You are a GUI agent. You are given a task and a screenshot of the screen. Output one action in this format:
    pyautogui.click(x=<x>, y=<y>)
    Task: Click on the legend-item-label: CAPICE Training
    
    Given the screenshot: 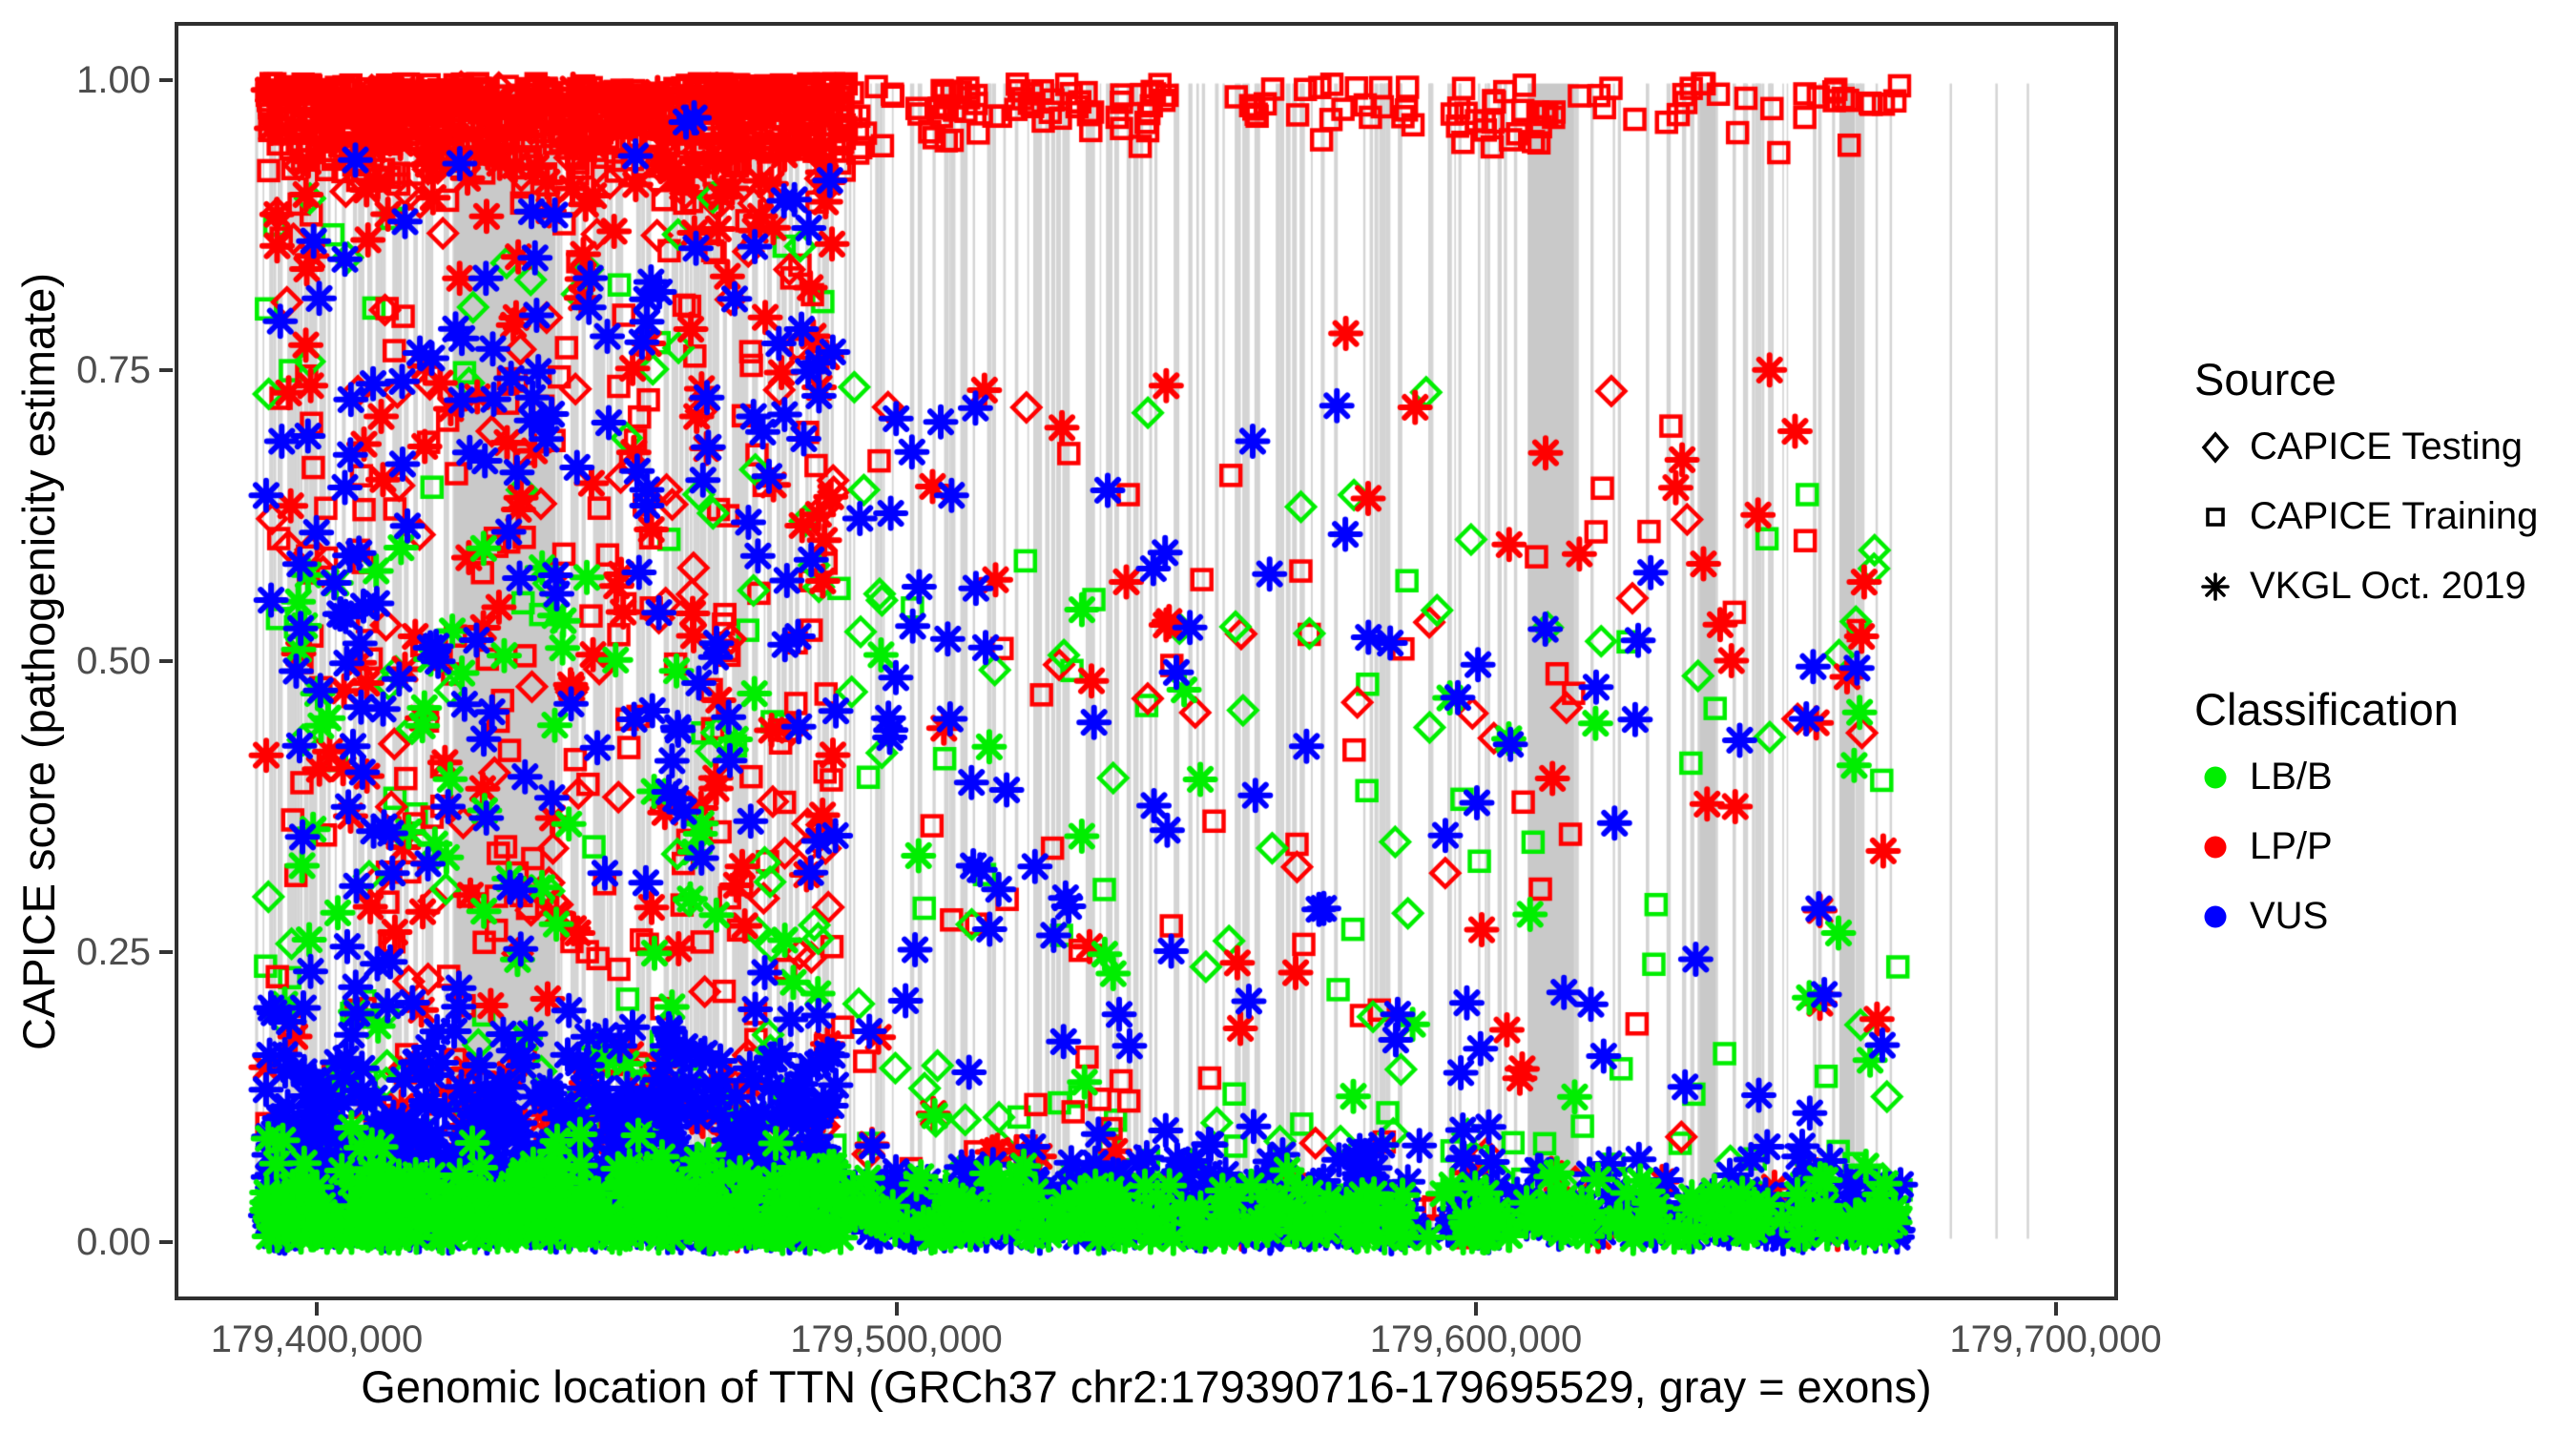 What is the action you would take?
    pyautogui.click(x=2394, y=516)
    